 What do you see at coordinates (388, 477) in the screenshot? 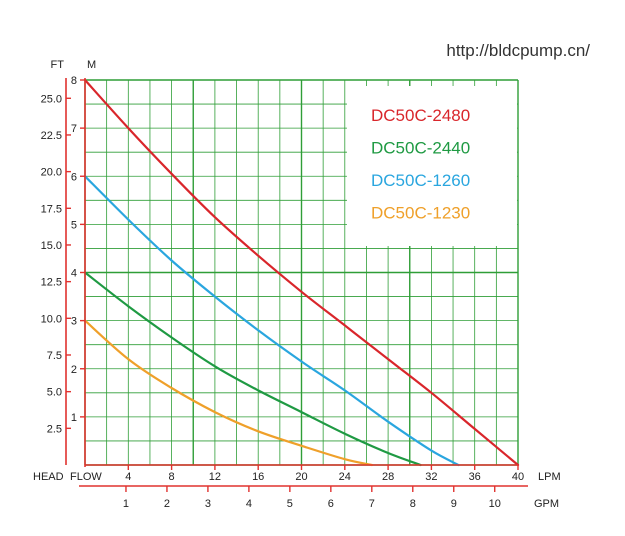
I see `lpm-tick-label: 28` at bounding box center [388, 477].